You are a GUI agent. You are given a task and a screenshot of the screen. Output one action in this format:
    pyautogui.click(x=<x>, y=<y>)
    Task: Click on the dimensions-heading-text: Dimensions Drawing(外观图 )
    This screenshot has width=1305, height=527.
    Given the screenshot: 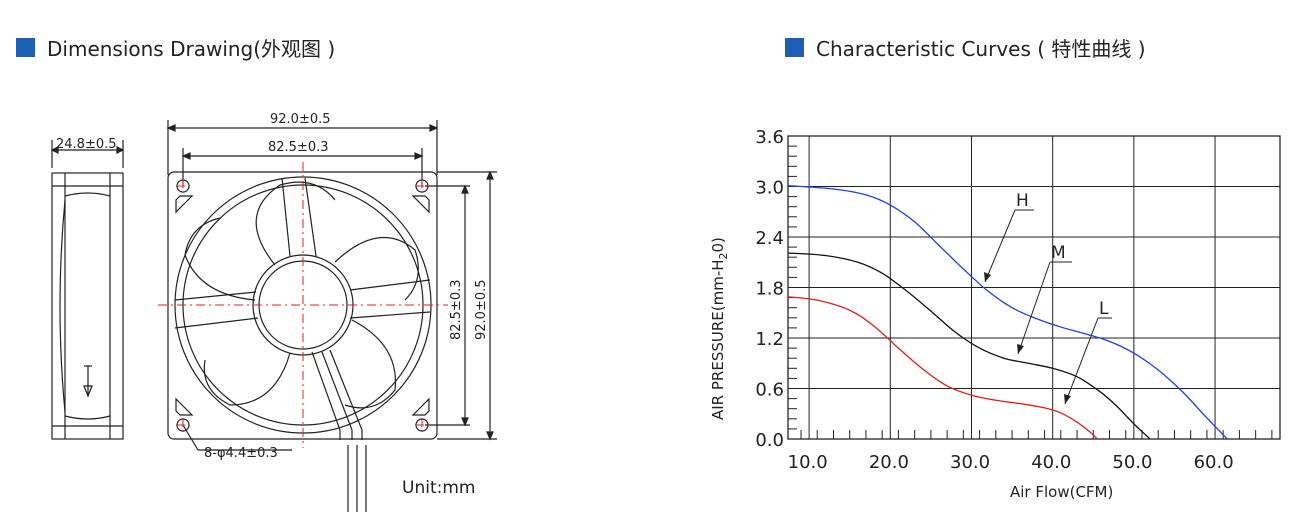 What is the action you would take?
    pyautogui.click(x=191, y=49)
    